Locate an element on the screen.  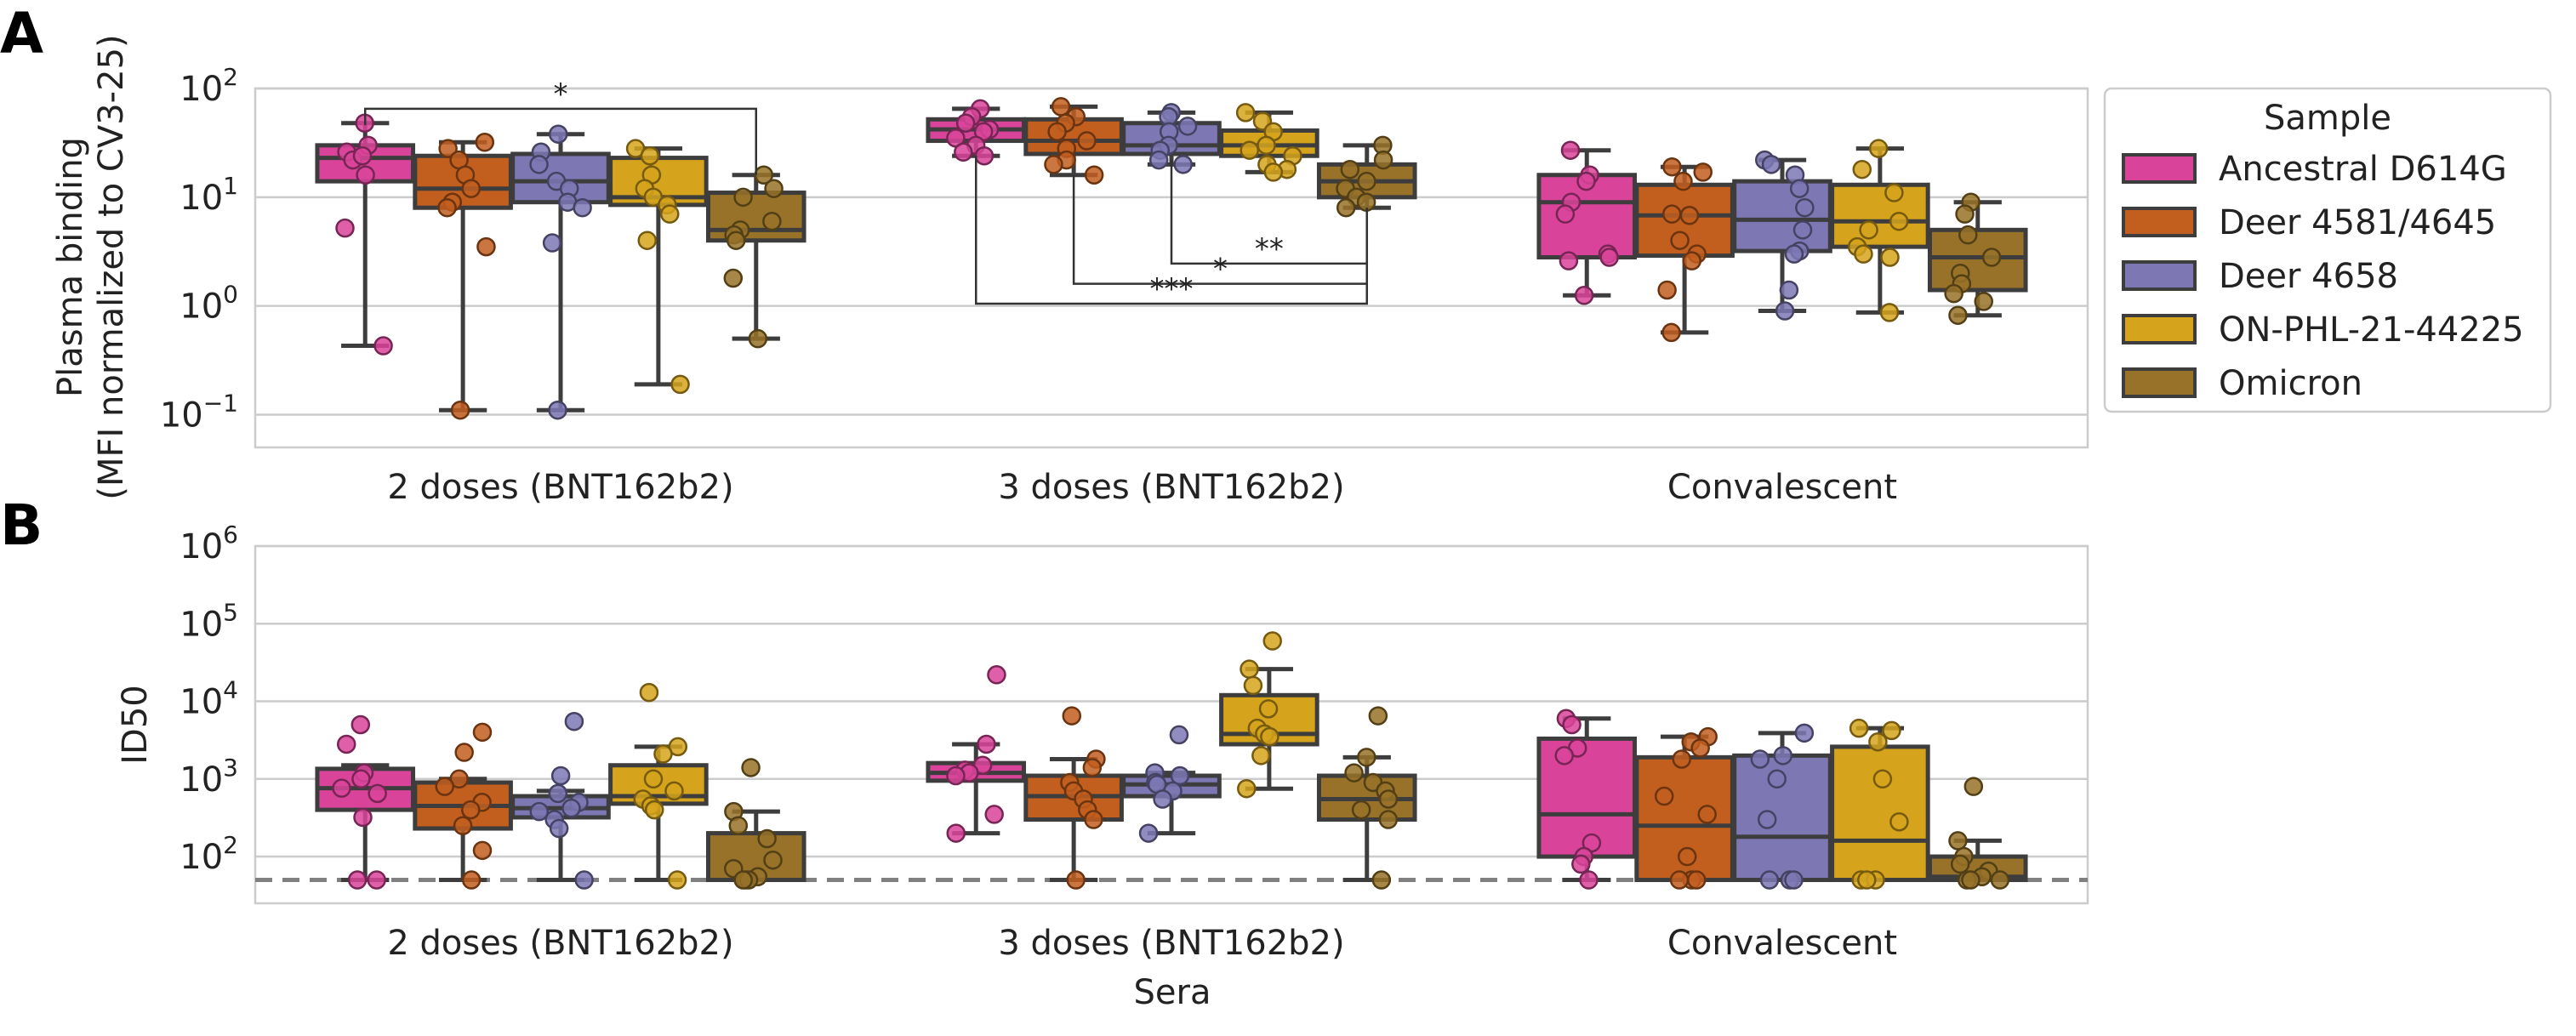
ytick-exponent: 2 is located at coordinates (230, 77).